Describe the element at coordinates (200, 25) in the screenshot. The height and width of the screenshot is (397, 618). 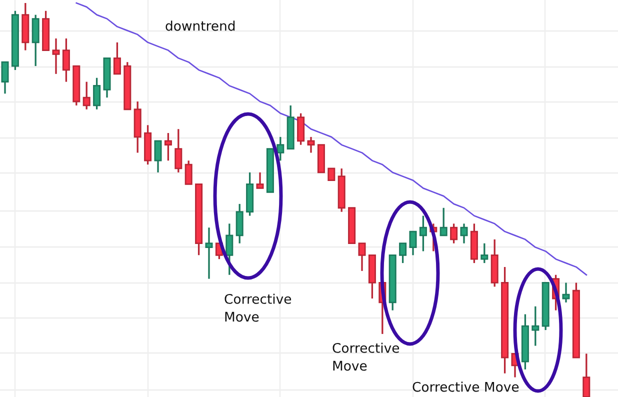
I see `annotation: downtrend` at that location.